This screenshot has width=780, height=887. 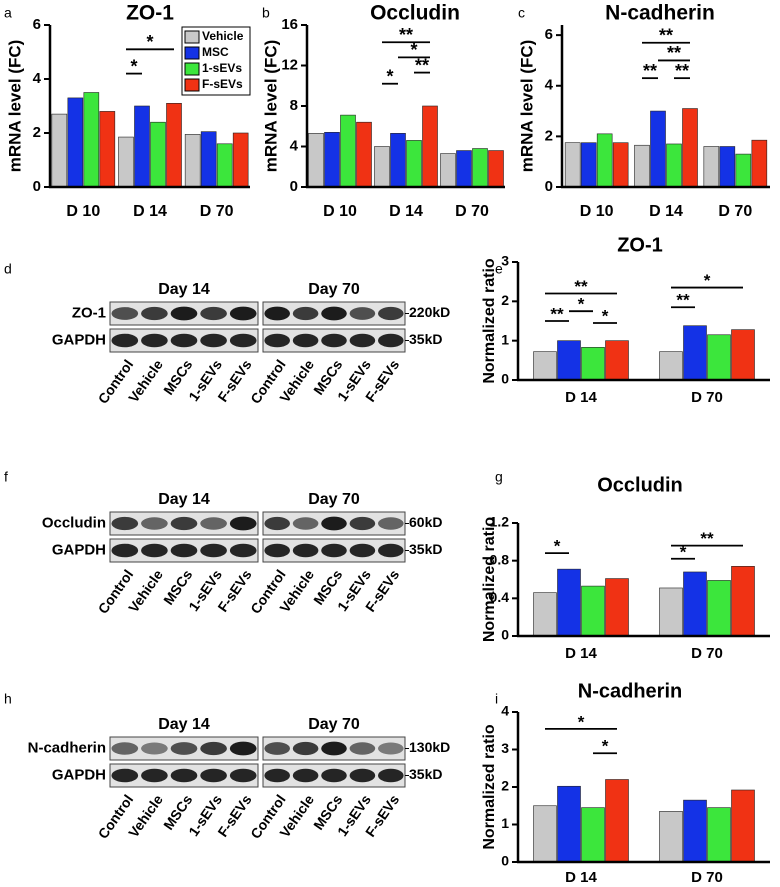 What do you see at coordinates (500, 559) in the screenshot?
I see `y-tick-label: 0.8` at bounding box center [500, 559].